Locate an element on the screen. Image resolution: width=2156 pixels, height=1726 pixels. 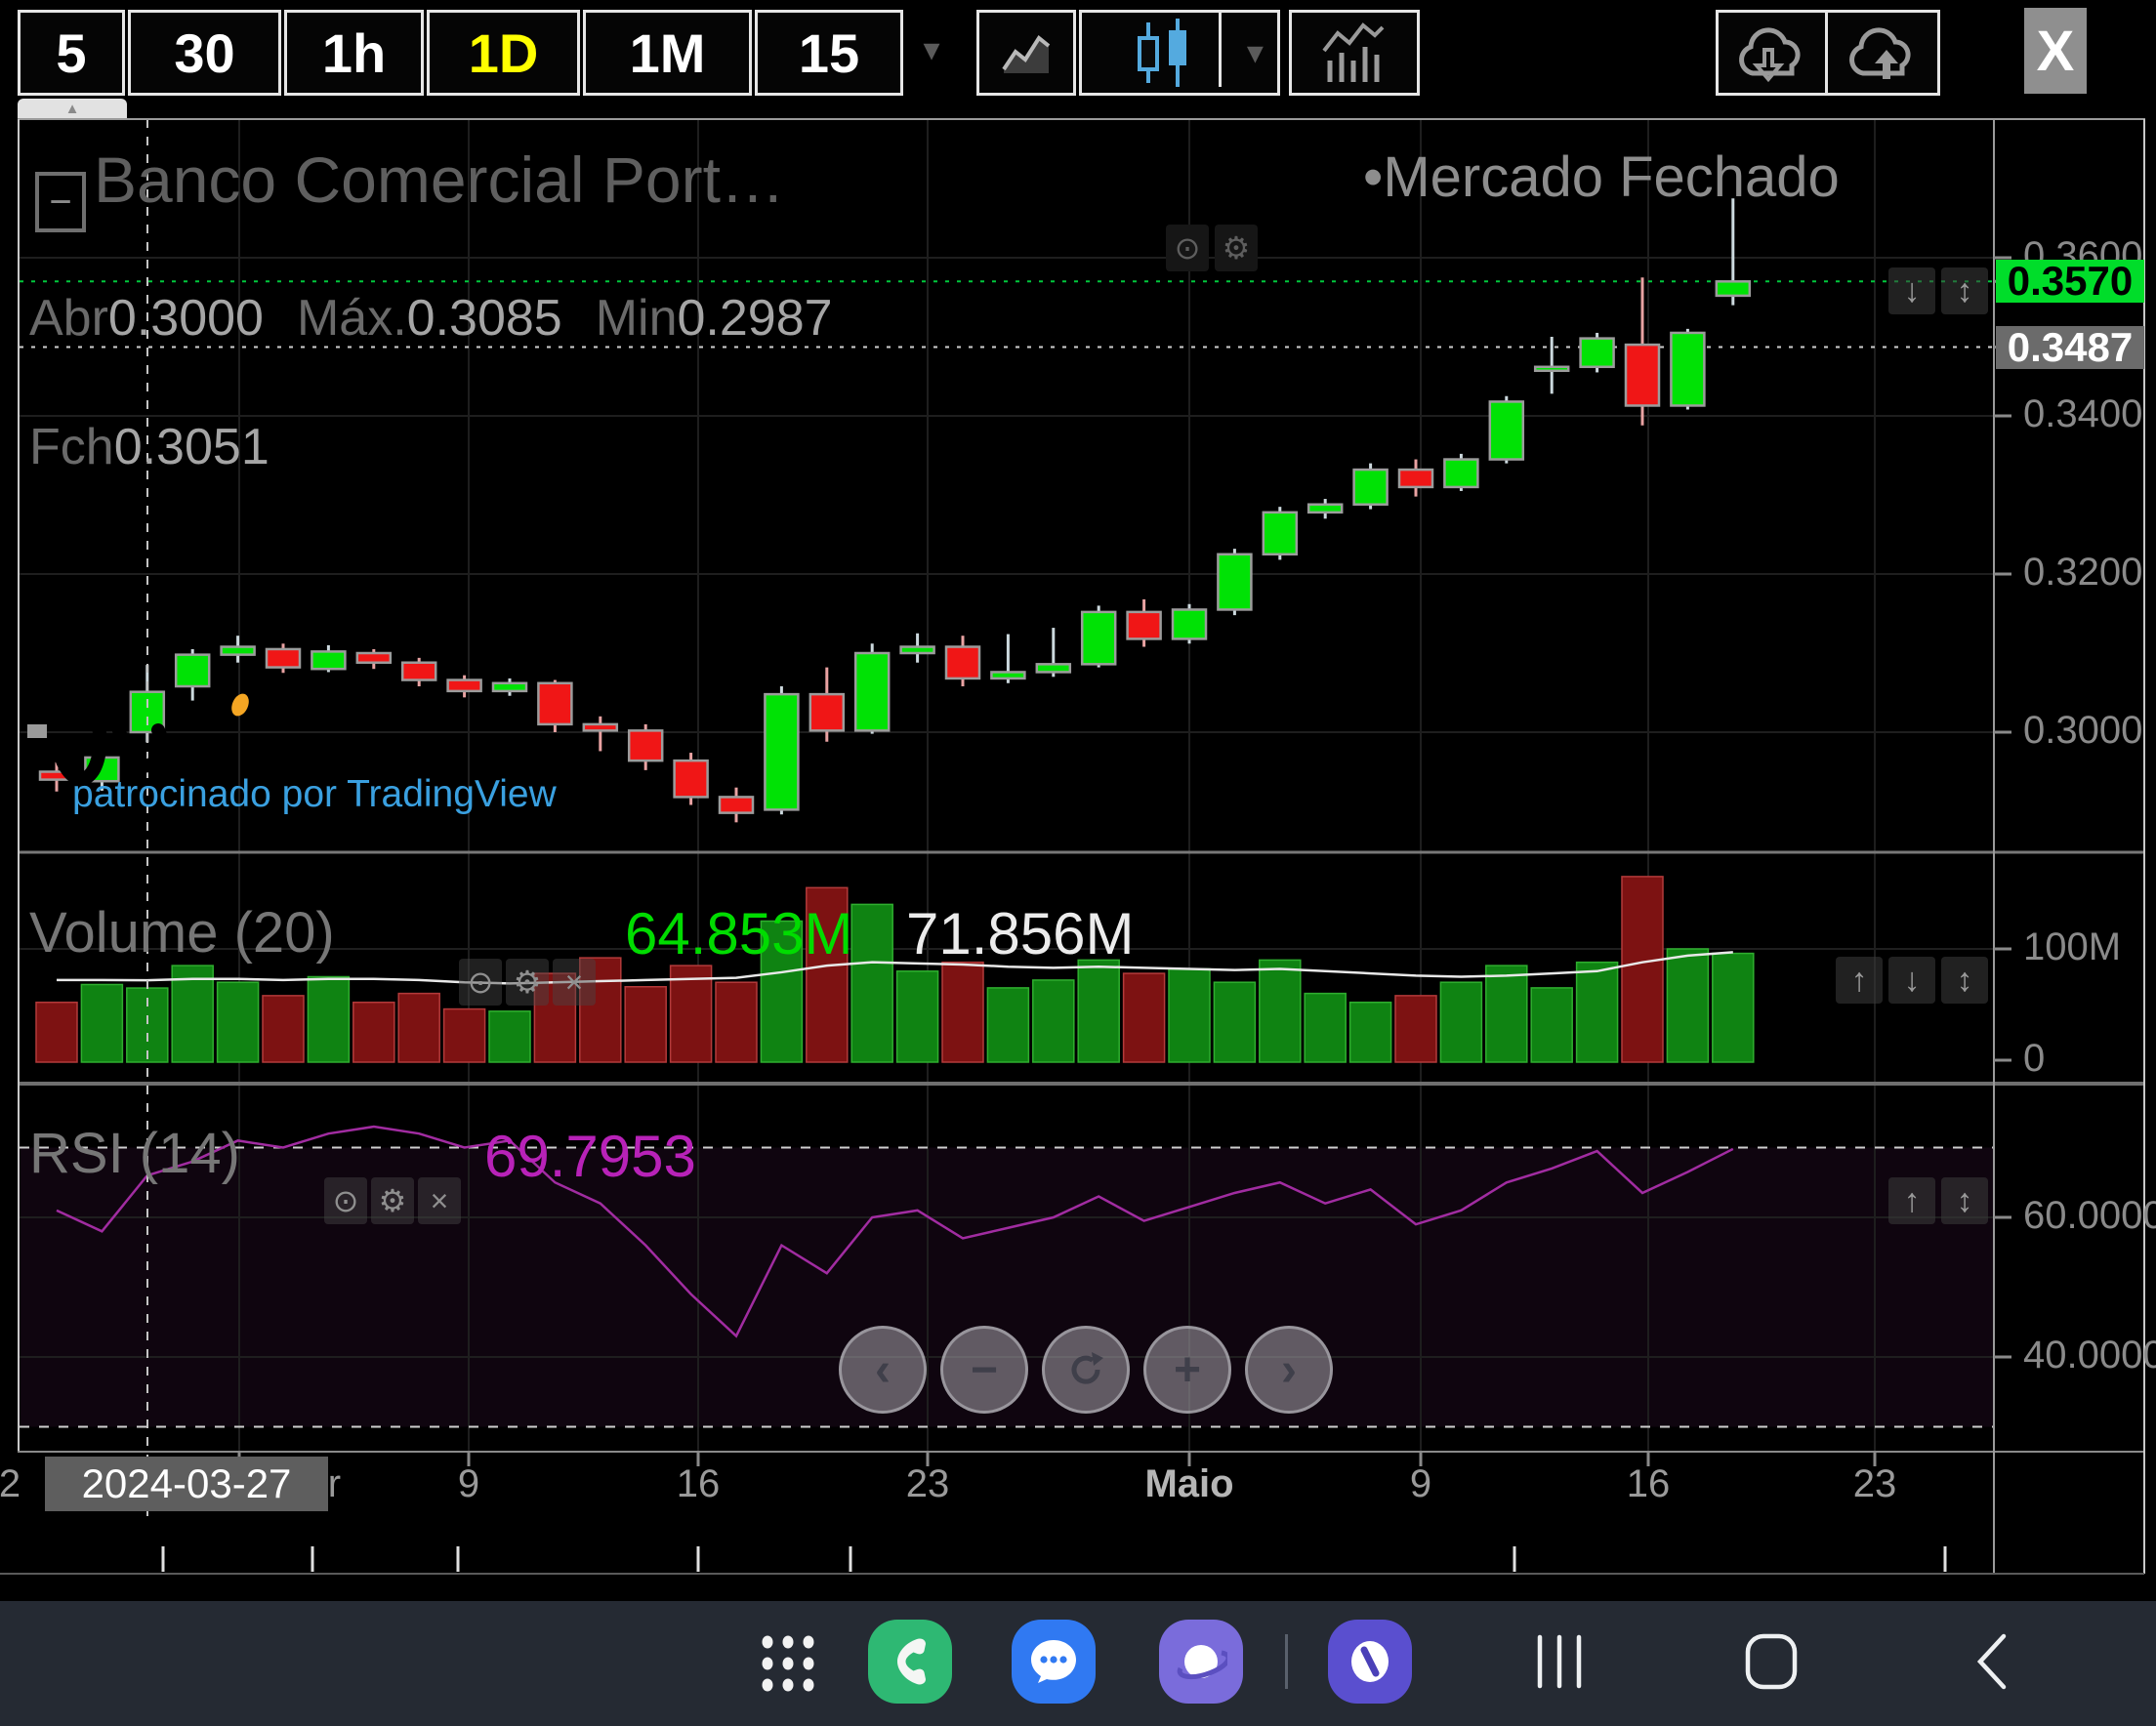
planet-icon is located at coordinates (1202, 1662).